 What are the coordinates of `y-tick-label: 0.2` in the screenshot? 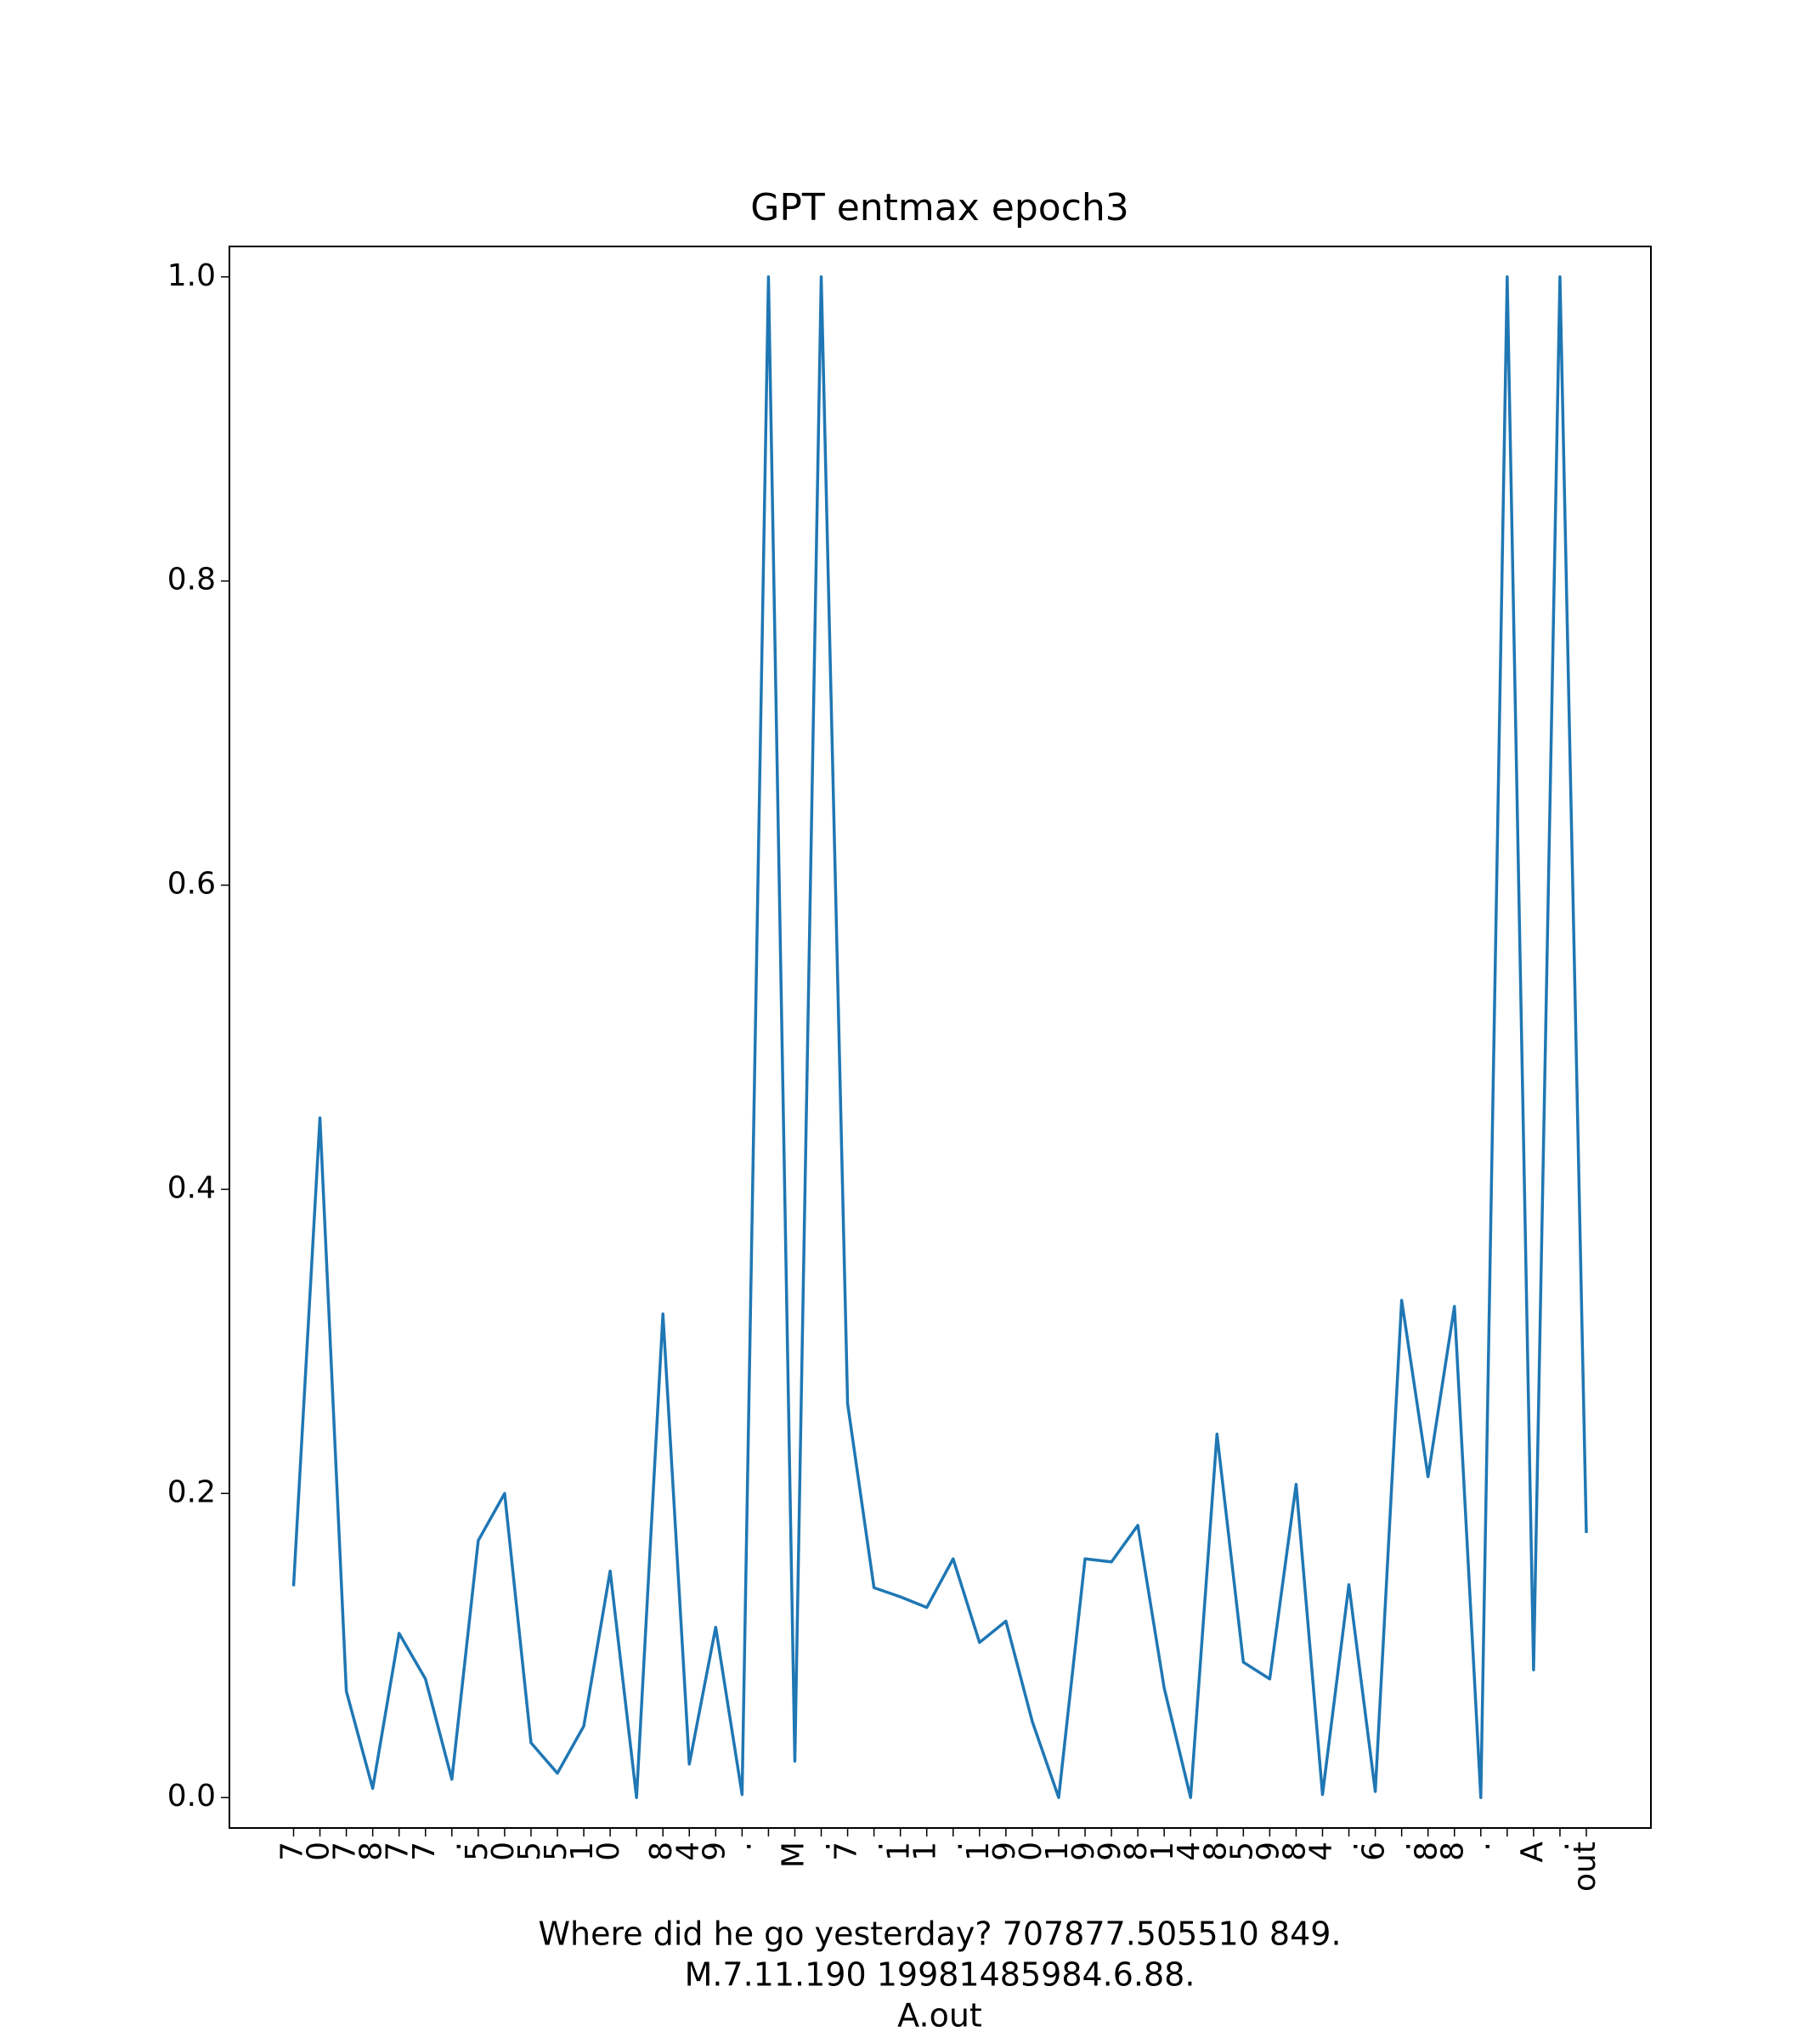 It's located at (191, 1491).